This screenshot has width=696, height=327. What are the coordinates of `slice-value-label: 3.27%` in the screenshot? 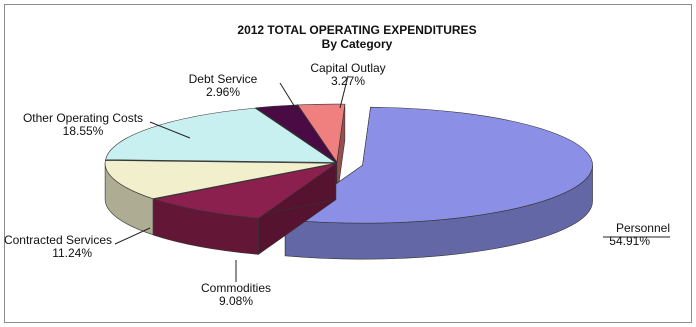 It's located at (348, 81).